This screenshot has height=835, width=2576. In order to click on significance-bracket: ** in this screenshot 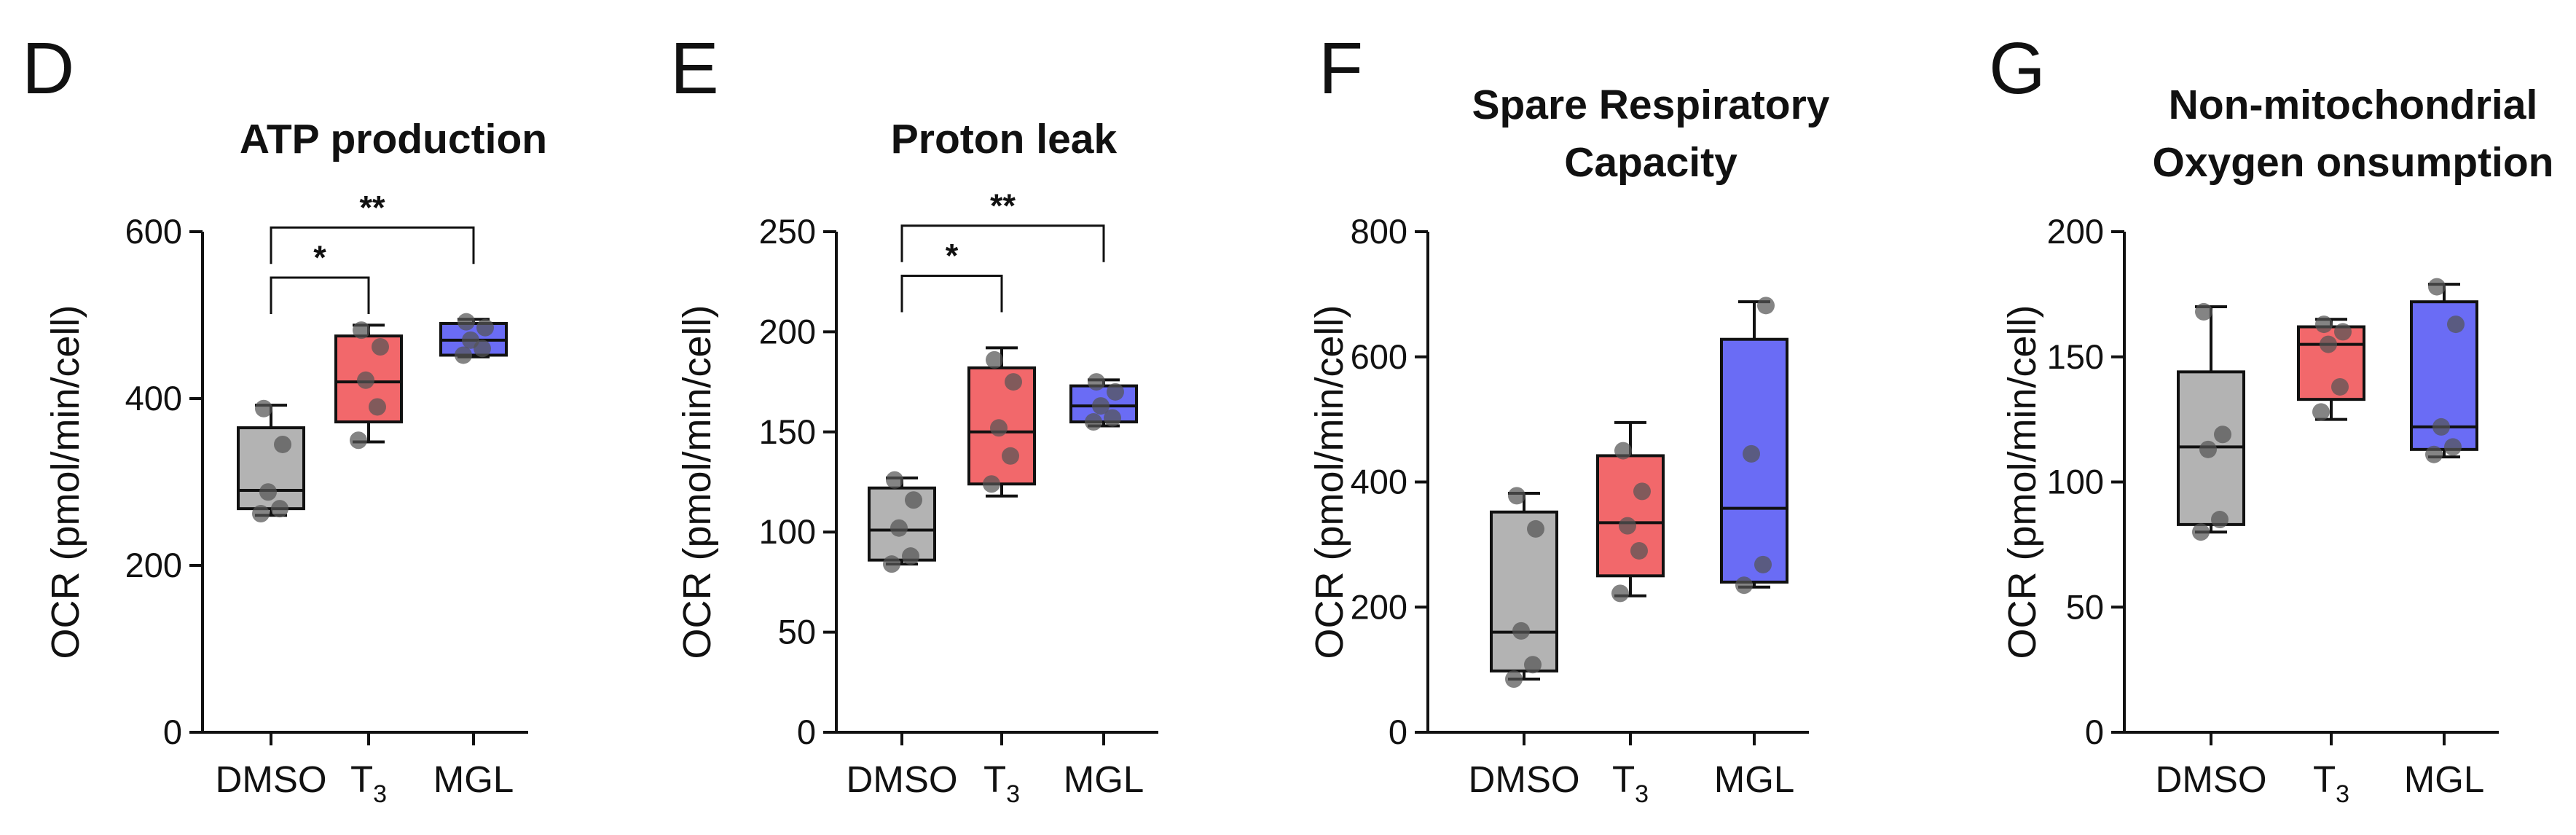, I will do `click(1002, 225)`.